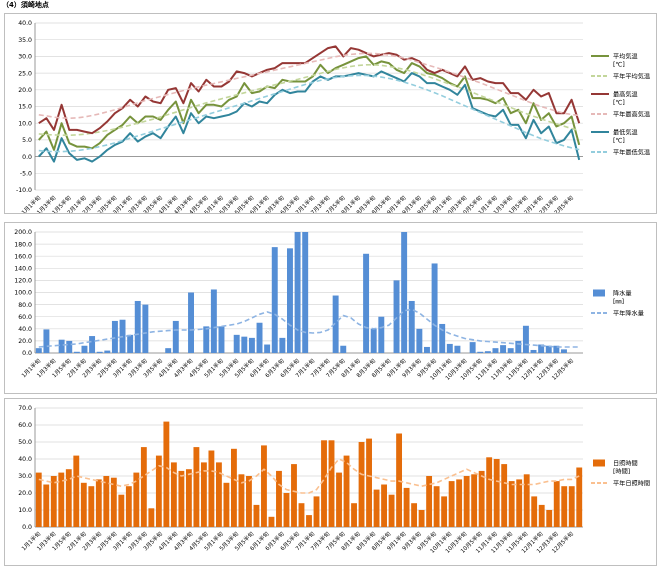 The height and width of the screenshot is (569, 660). What do you see at coordinates (625, 133) in the screenshot?
I see `legend-label: 最低気温` at bounding box center [625, 133].